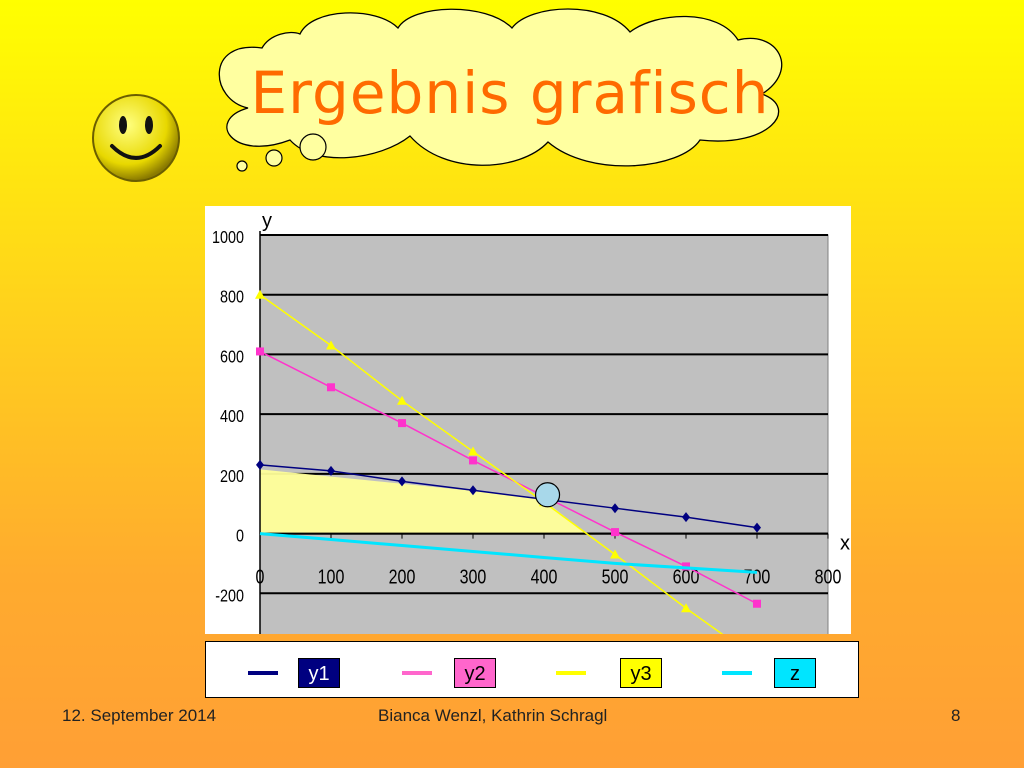  I want to click on cloud-shape, so click(500, 87).